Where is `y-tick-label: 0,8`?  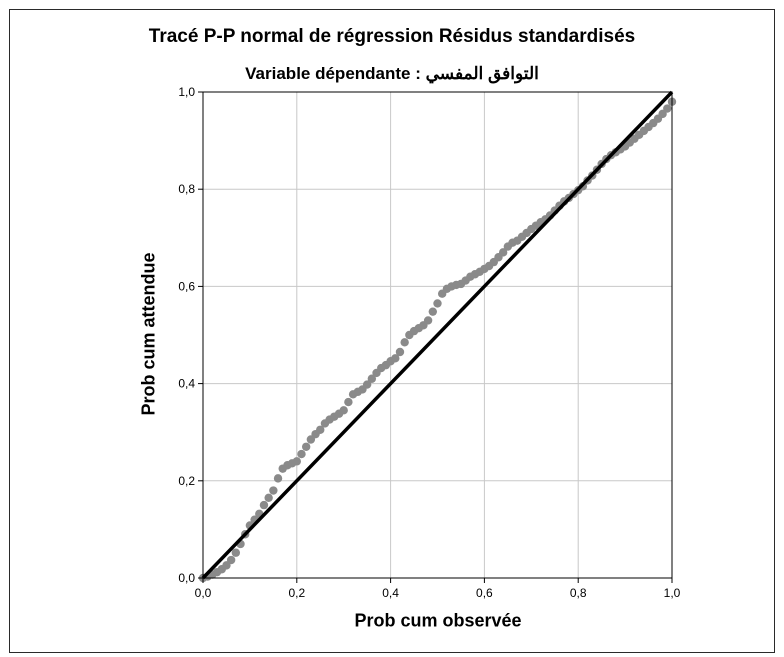
y-tick-label: 0,8 is located at coordinates (186, 189).